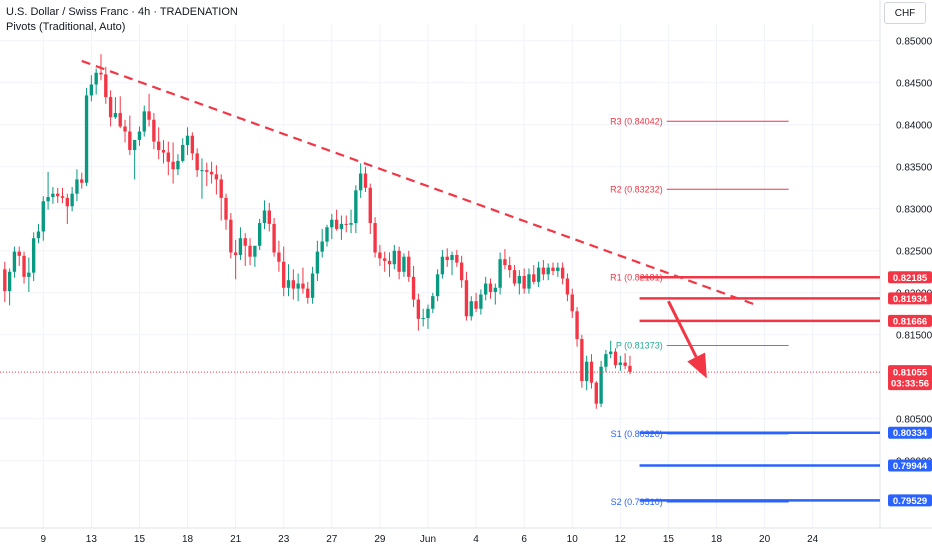 This screenshot has width=932, height=550. What do you see at coordinates (682, 329) in the screenshot?
I see `forecast-arrow-shaft` at bounding box center [682, 329].